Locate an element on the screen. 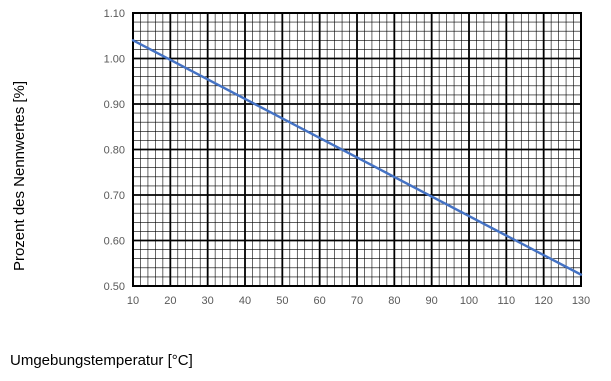 This screenshot has width=611, height=381. x-tick-label: 70 is located at coordinates (357, 301).